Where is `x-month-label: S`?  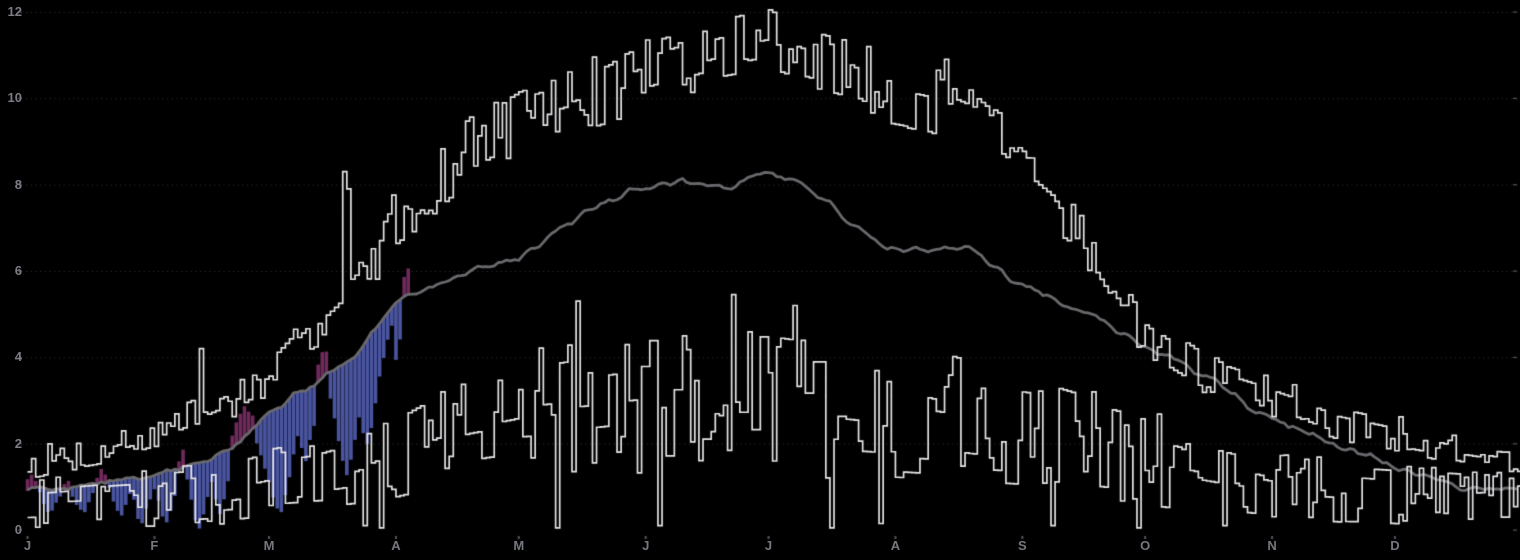 x-month-label: S is located at coordinates (1022, 545).